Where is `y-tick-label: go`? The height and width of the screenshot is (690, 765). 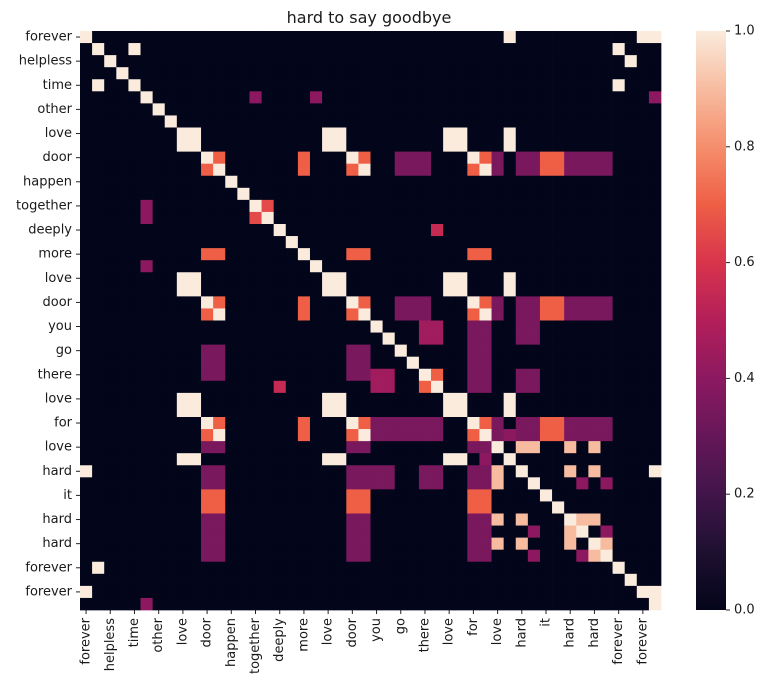 y-tick-label: go is located at coordinates (64, 350).